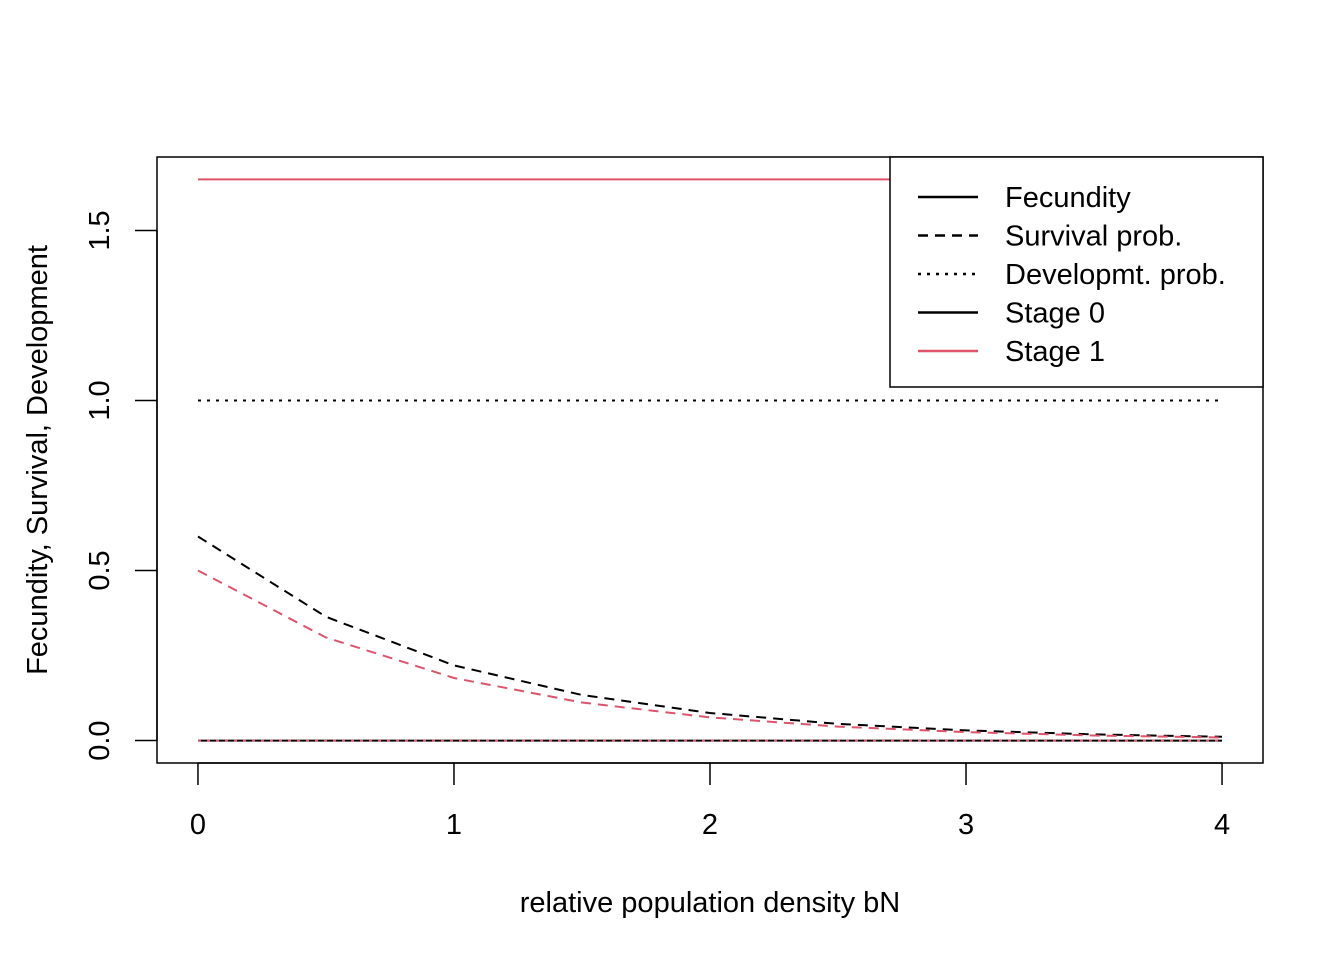  What do you see at coordinates (100, 740) in the screenshot?
I see `y-tick-label: 0.0` at bounding box center [100, 740].